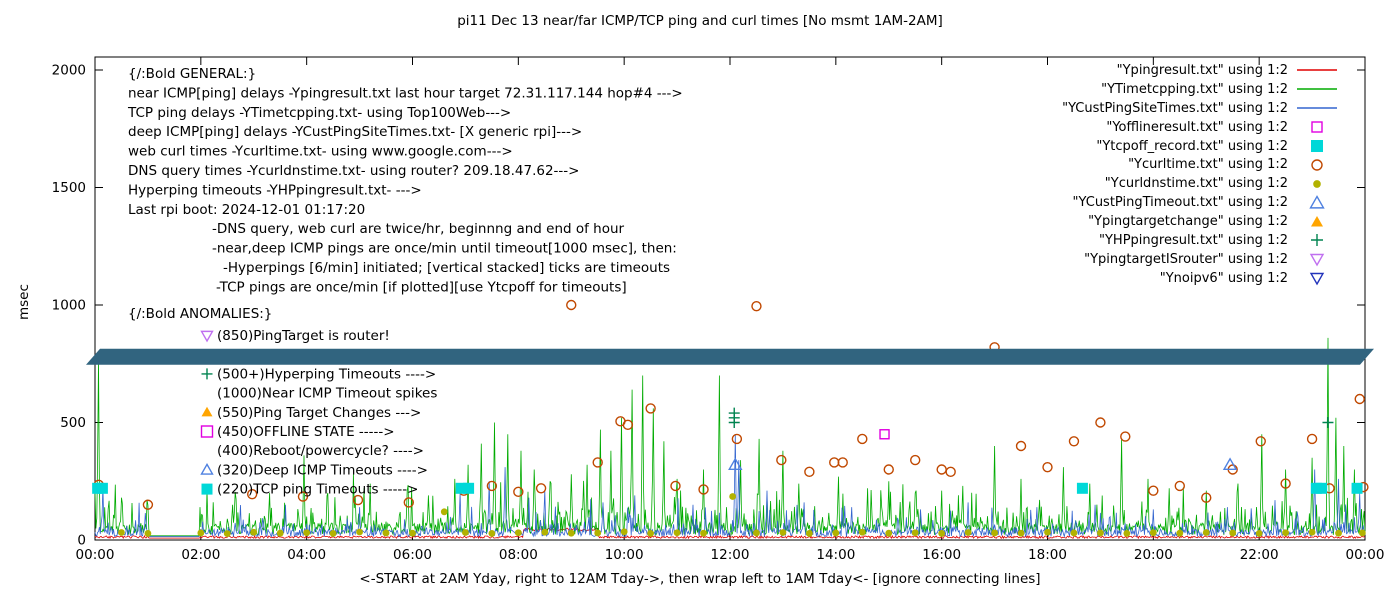 This screenshot has width=1400, height=600. Describe the element at coordinates (306, 555) in the screenshot. I see `x-tick-label: 04:00` at that location.